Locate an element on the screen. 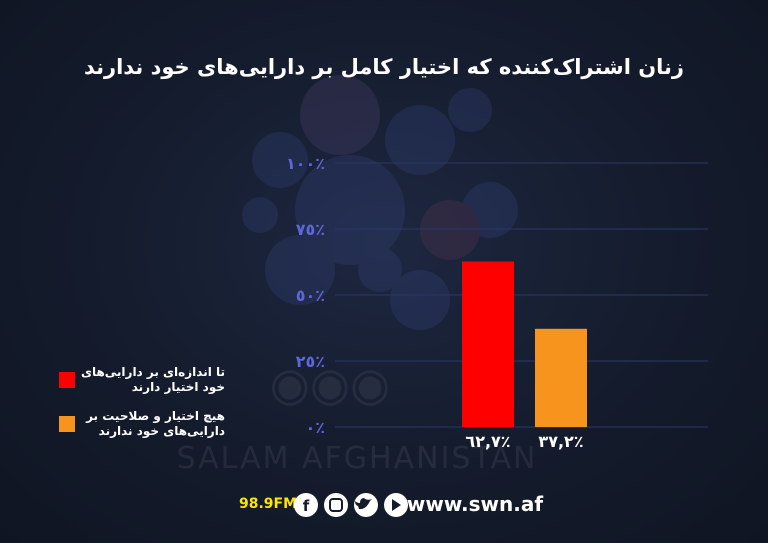 The image size is (768, 543). y-tick-label: ٧٥٪ is located at coordinates (310, 229).